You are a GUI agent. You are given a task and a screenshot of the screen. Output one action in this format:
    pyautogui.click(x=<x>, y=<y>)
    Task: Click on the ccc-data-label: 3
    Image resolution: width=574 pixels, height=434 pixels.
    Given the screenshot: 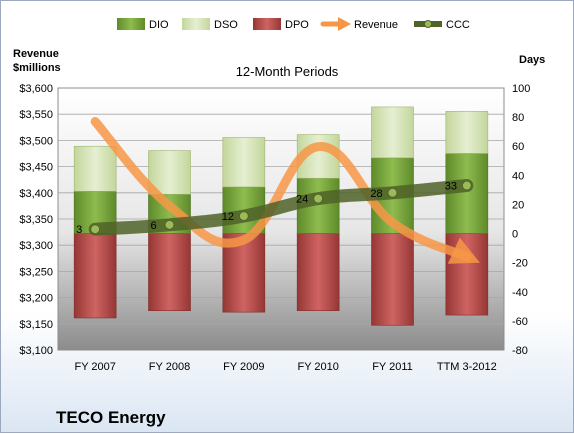 What is the action you would take?
    pyautogui.click(x=79, y=230)
    